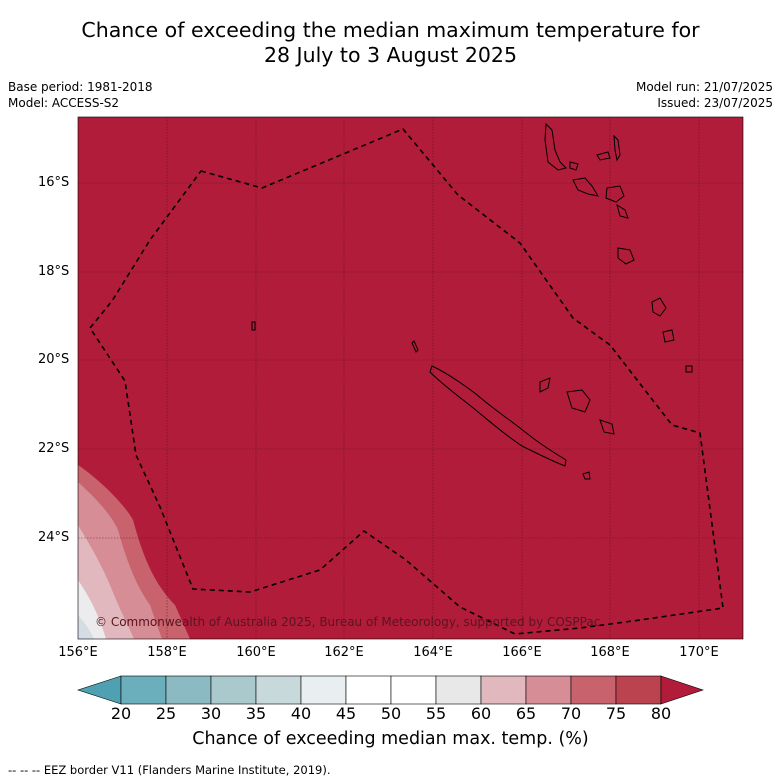 This screenshot has width=781, height=781. What do you see at coordinates (433, 652) in the screenshot?
I see `lon-tick-164e: 164°E` at bounding box center [433, 652].